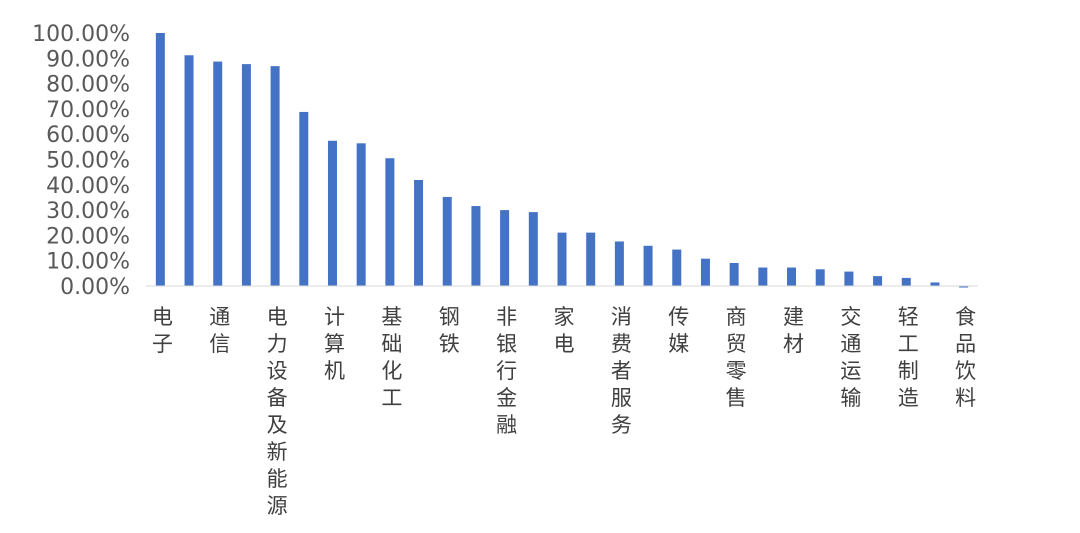  Describe the element at coordinates (88, 161) in the screenshot. I see `y-tick-label: 50.00%` at that location.